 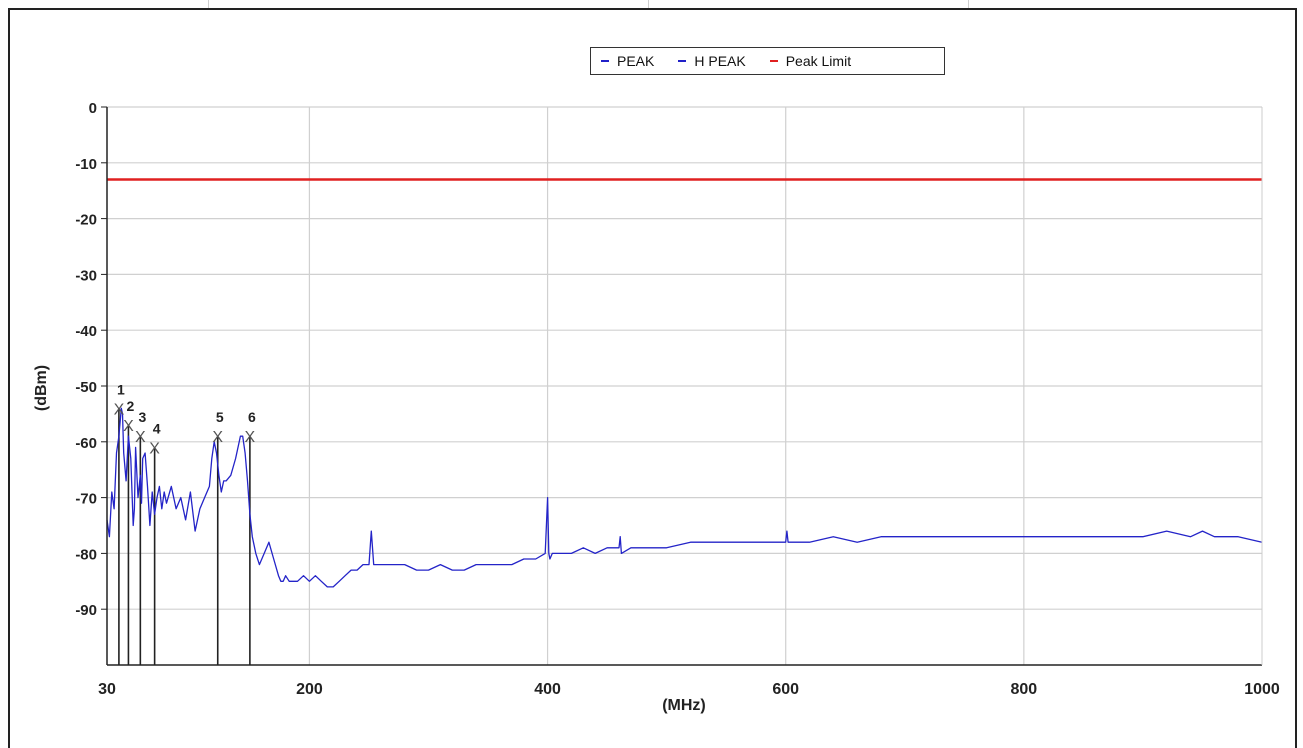 What do you see at coordinates (220, 417) in the screenshot?
I see `marker-number-label: 5` at bounding box center [220, 417].